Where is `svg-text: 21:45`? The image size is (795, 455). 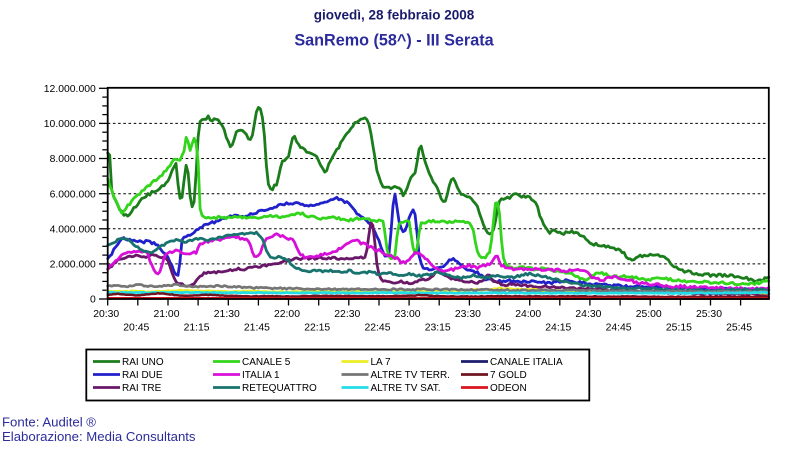
svg-text: 21:45 is located at coordinates (257, 328).